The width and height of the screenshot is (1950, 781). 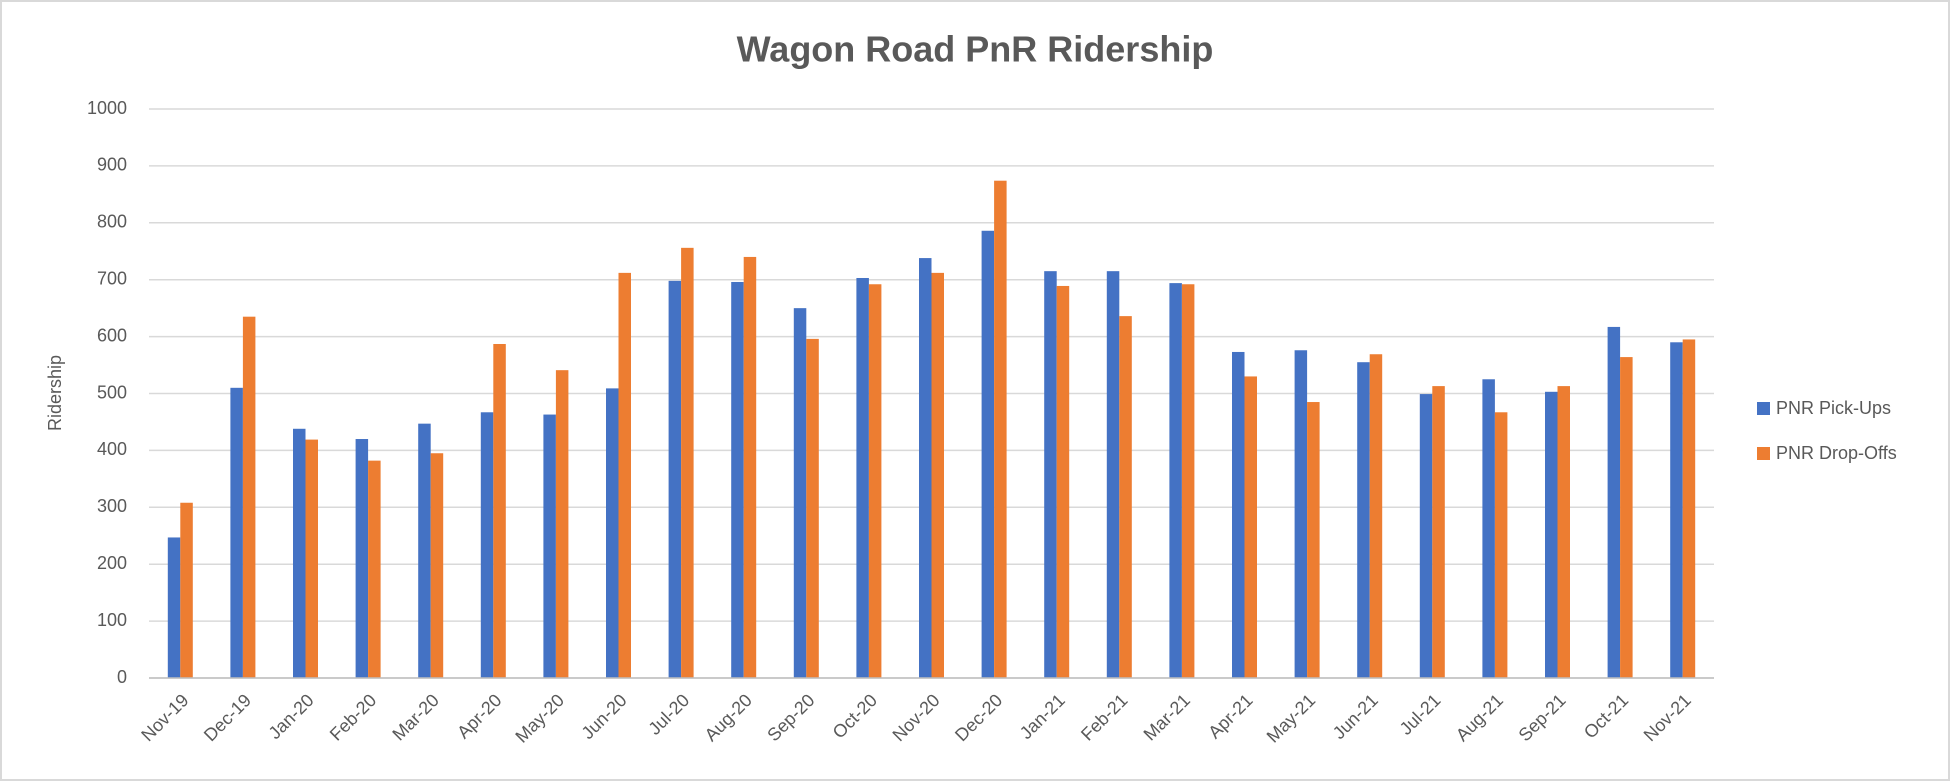 I want to click on y-tick-label: 100, so click(x=112, y=620).